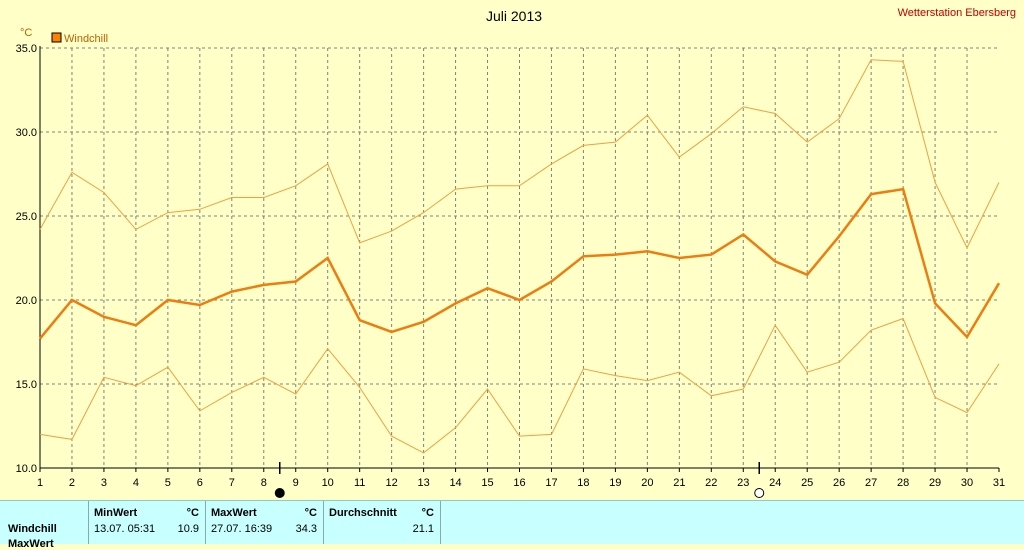 The width and height of the screenshot is (1024, 550). Describe the element at coordinates (26, 385) in the screenshot. I see `y-tick-label: 15.0` at that location.